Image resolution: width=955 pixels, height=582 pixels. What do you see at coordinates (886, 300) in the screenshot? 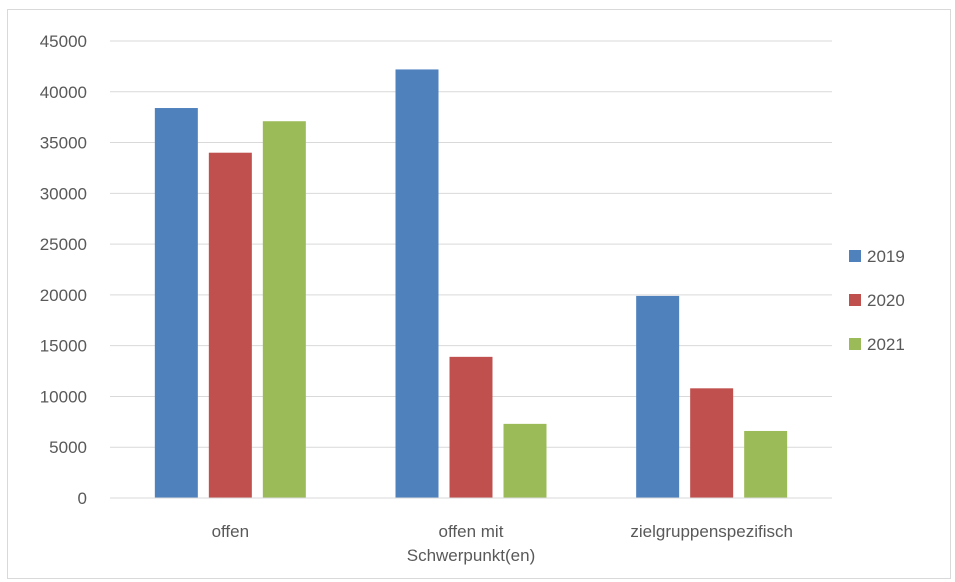
I see `legend-label-2020: 2020` at bounding box center [886, 300].